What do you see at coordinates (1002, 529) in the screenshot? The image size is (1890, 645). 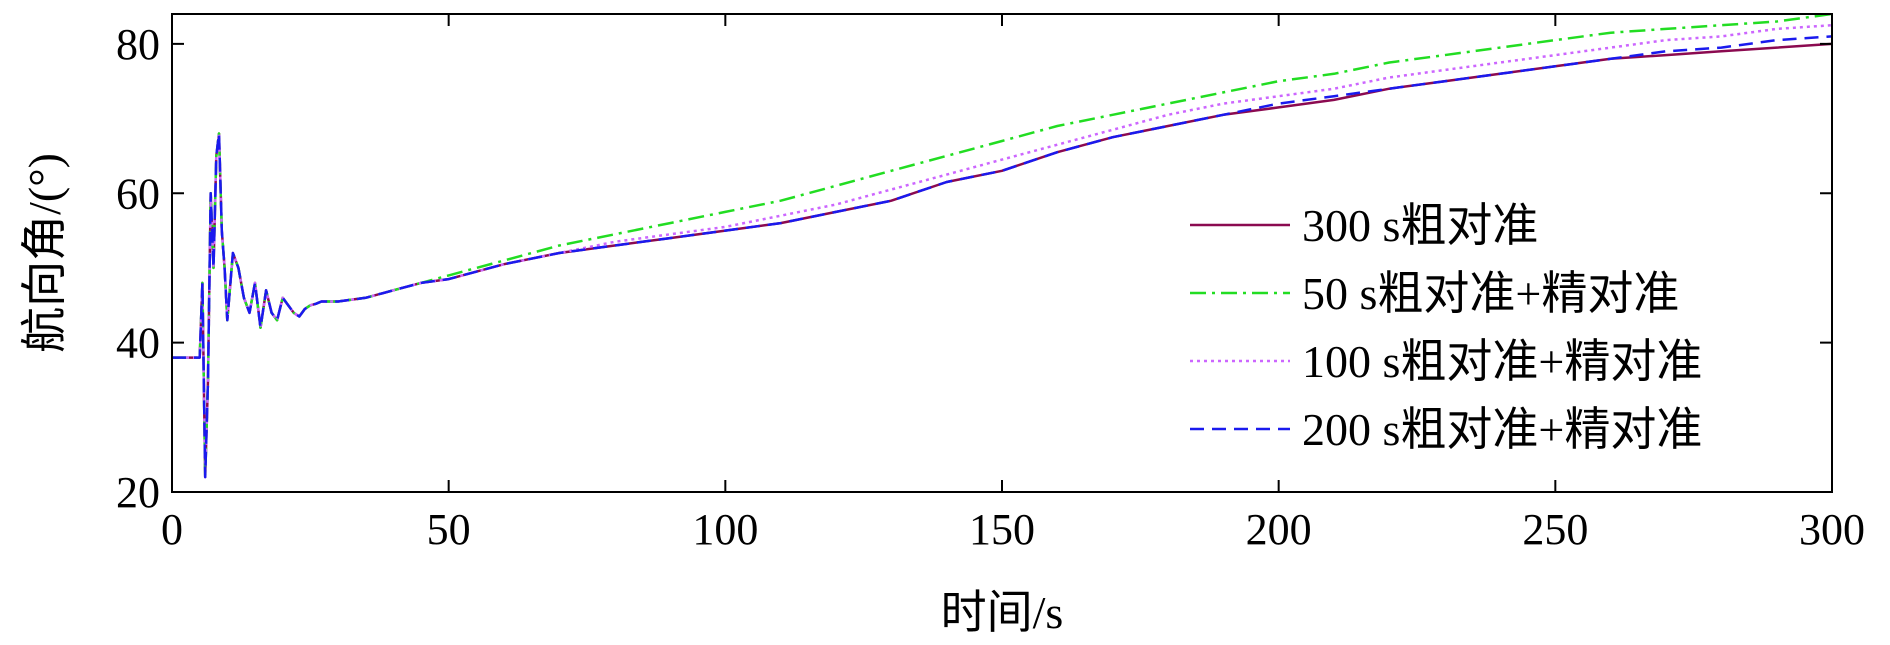 I see `x-tick-label: 150` at bounding box center [1002, 529].